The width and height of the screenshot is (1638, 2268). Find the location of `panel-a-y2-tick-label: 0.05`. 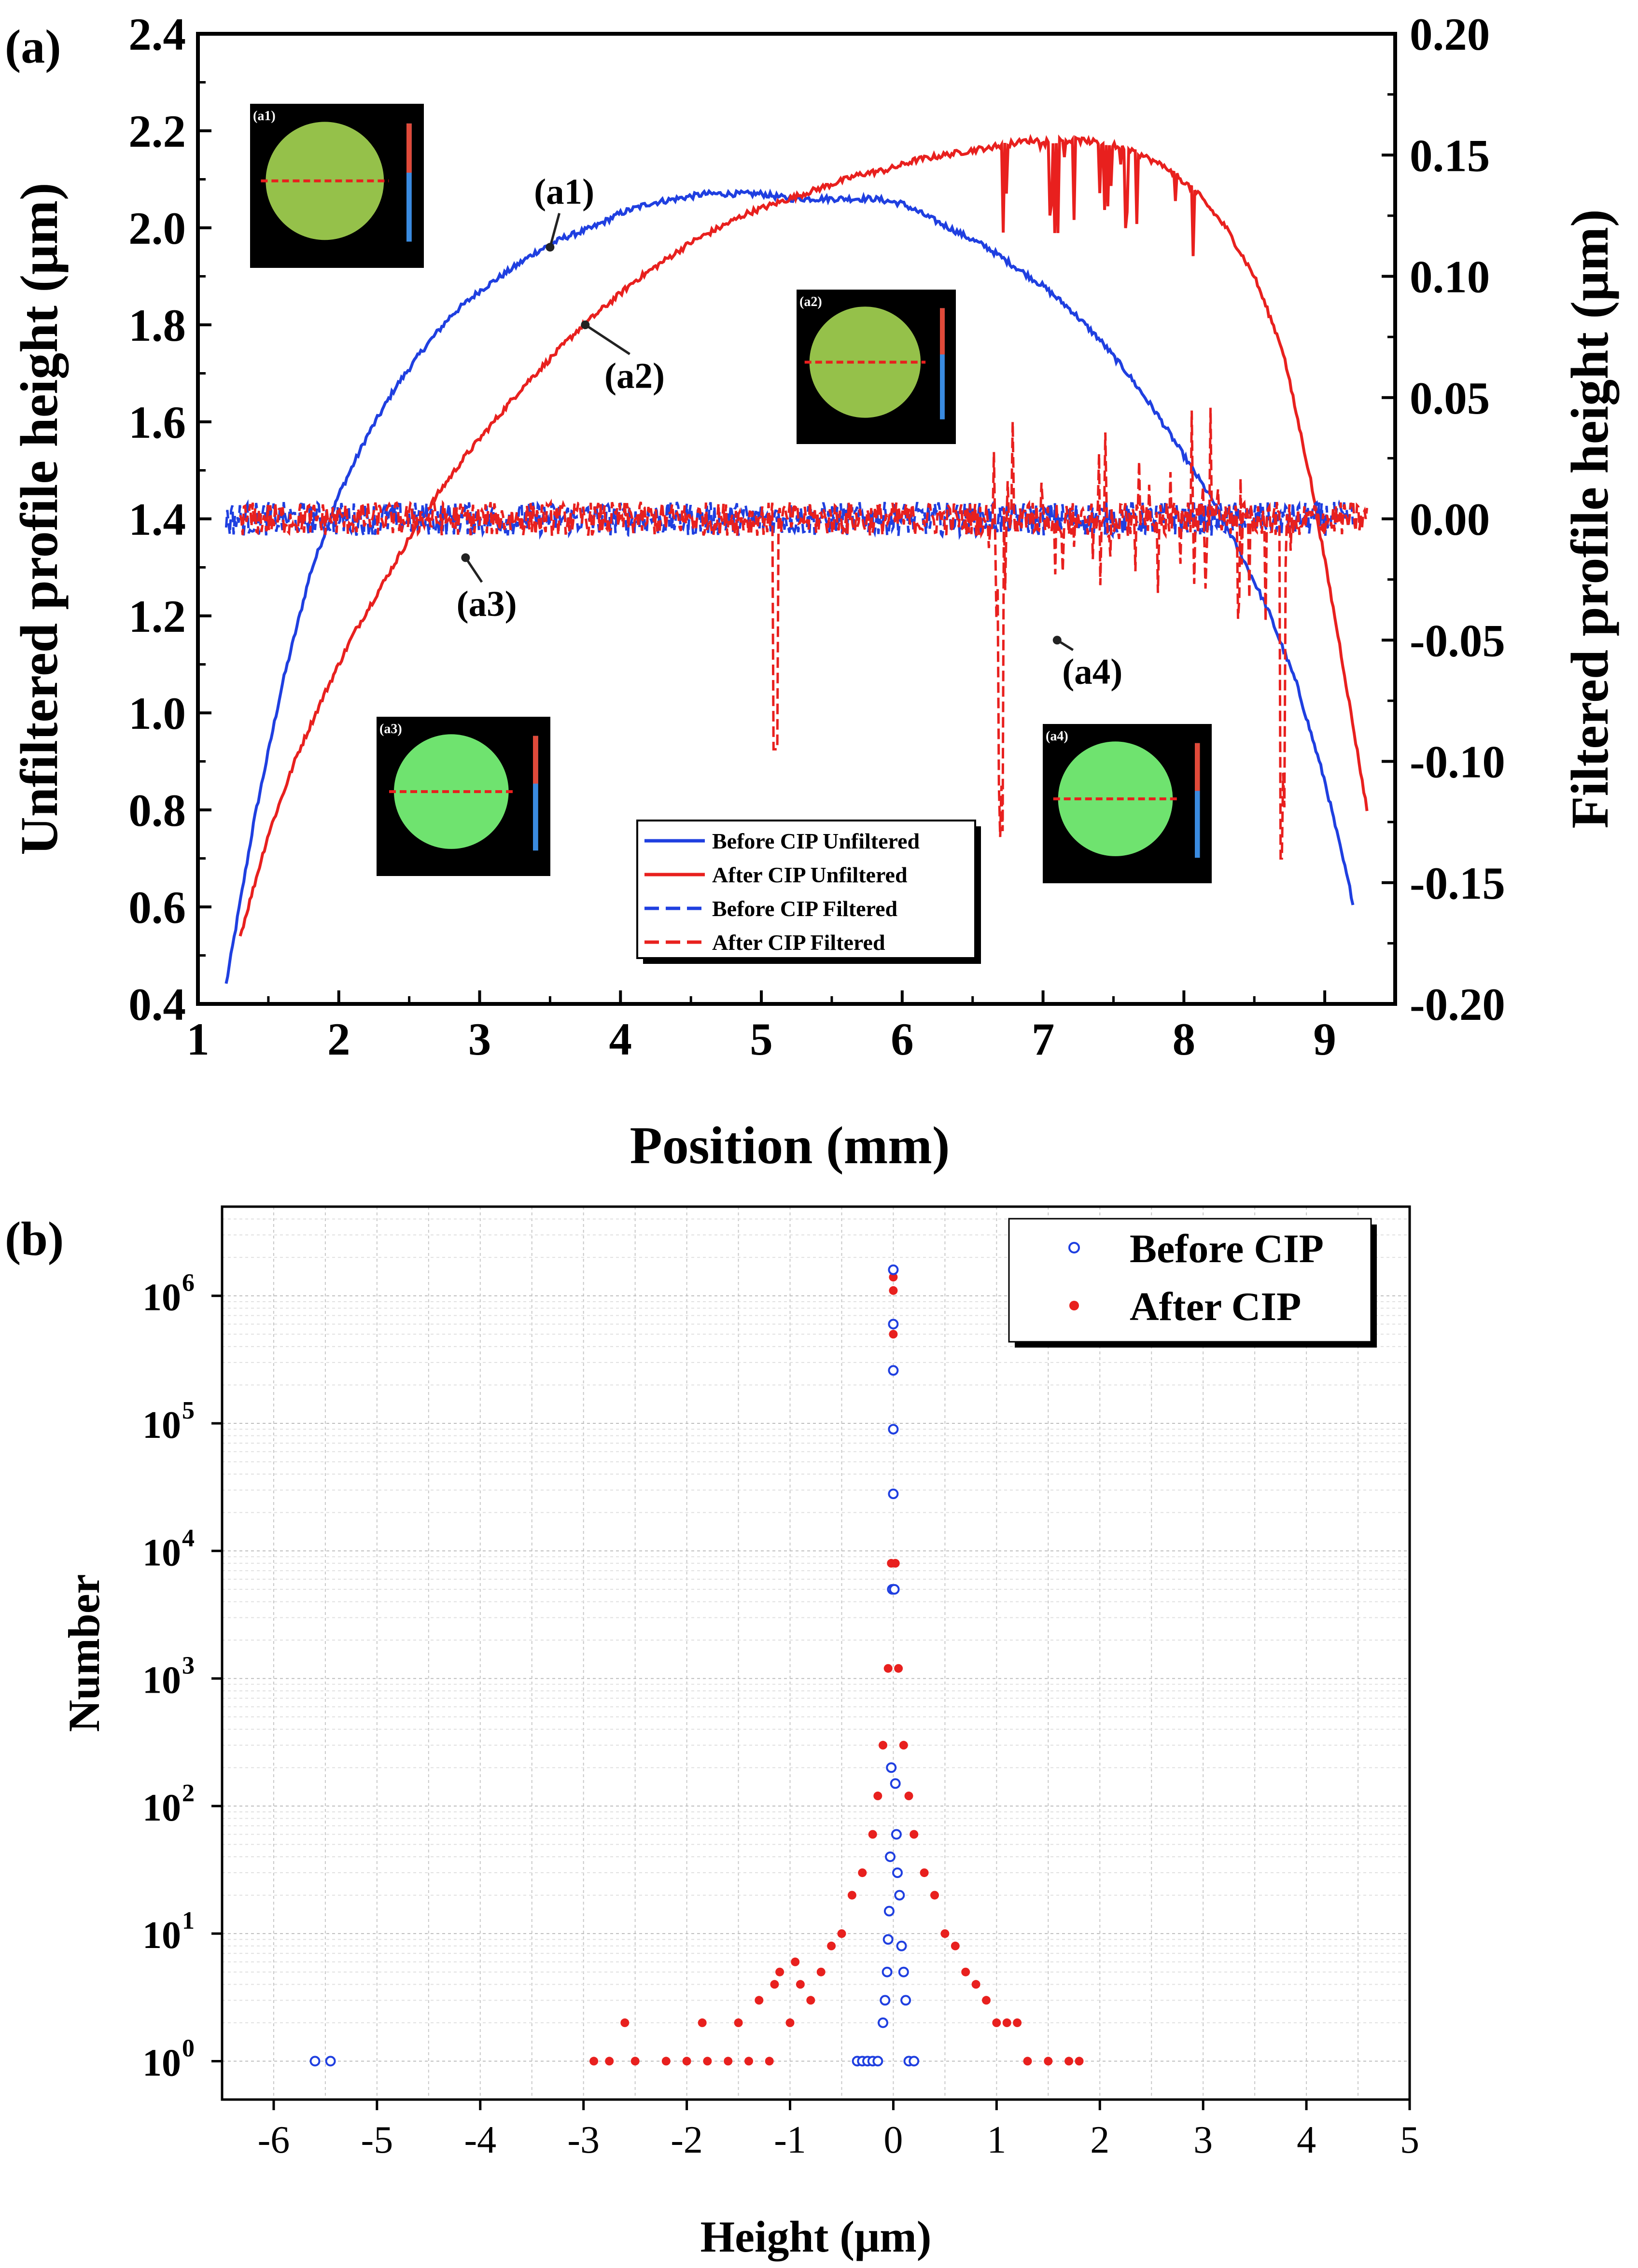

panel-a-y2-tick-label: 0.05 is located at coordinates (1450, 398).